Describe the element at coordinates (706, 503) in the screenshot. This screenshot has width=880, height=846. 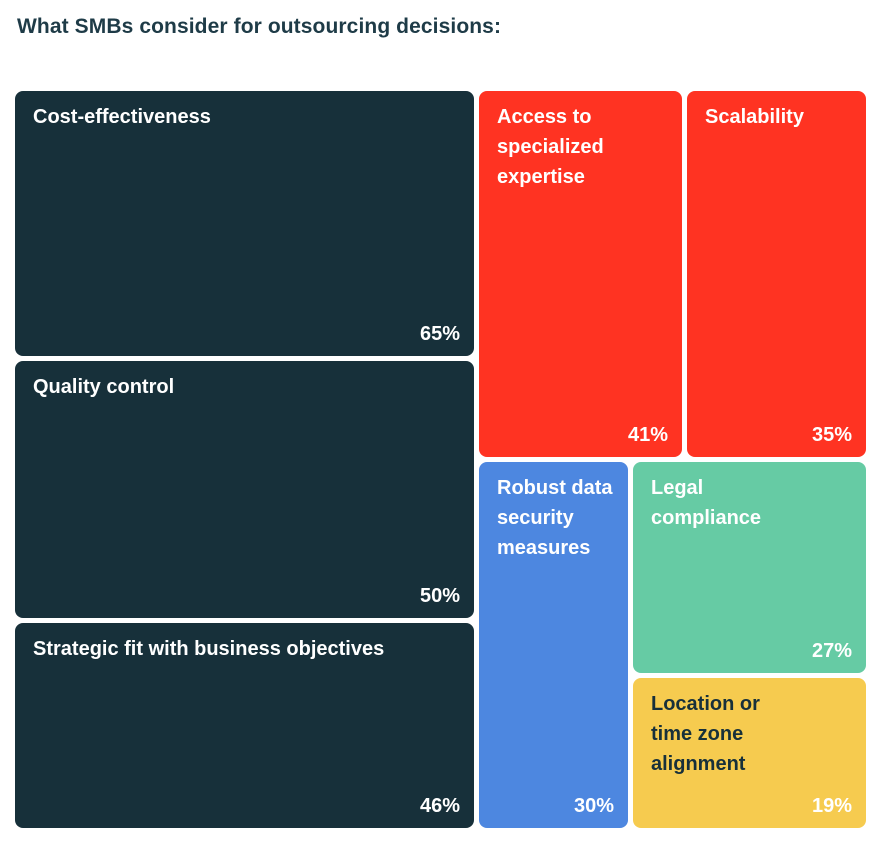
I see `treemap-tile-label: Legal compliance` at that location.